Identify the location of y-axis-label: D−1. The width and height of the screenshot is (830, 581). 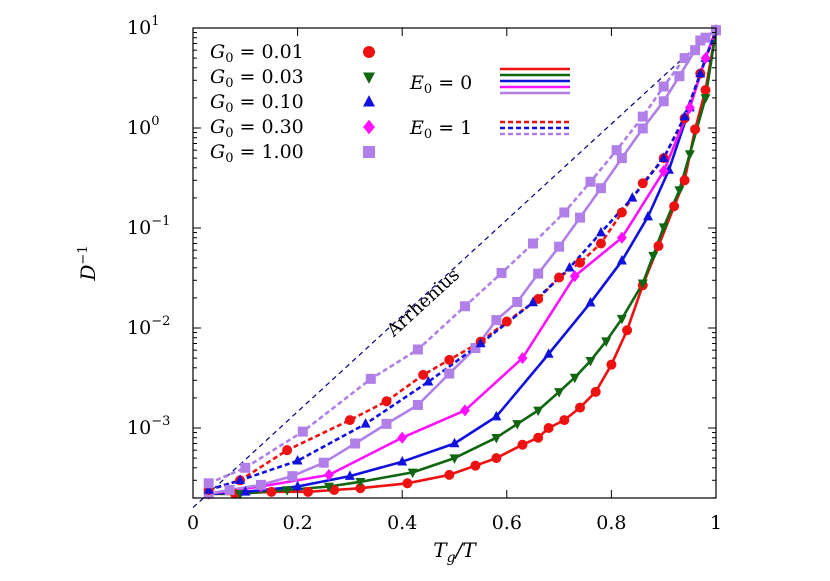
(88, 263).